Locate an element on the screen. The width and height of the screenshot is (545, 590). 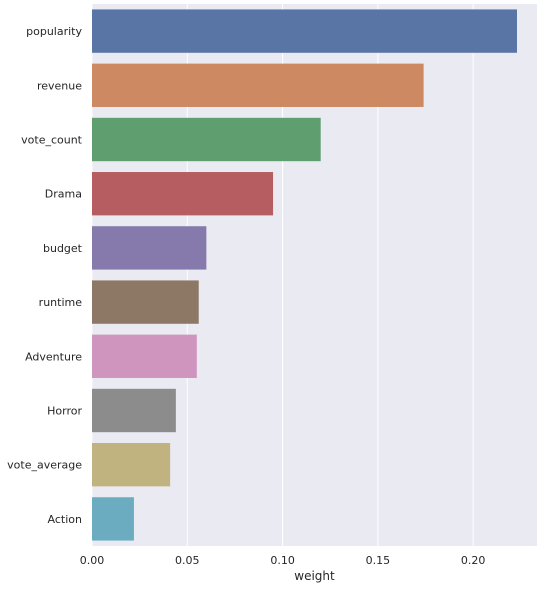
x-tick-labels: 0.00 0.05 0.10 0.15 0.20 is located at coordinates (283, 560).